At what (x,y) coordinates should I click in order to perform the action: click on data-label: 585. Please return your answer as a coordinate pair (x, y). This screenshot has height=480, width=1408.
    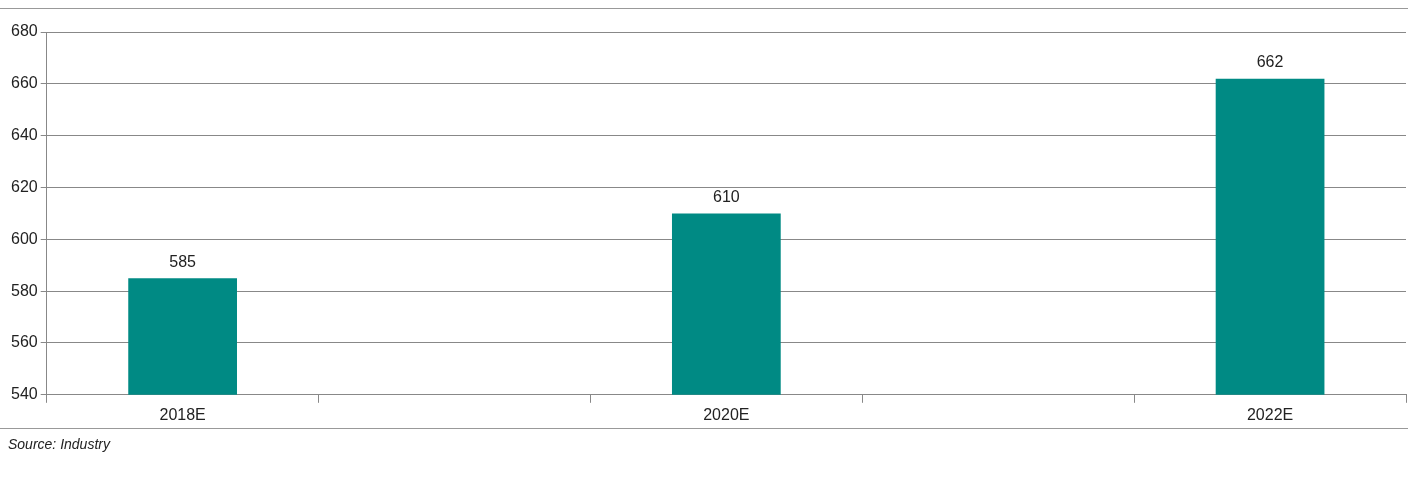
    Looking at the image, I should click on (183, 261).